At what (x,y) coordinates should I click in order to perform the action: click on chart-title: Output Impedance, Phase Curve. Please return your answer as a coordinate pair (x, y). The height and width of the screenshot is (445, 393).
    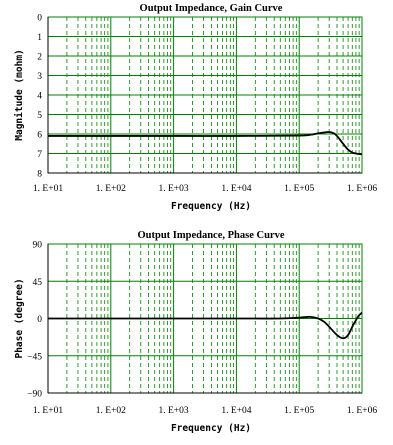
    Looking at the image, I should click on (210, 235).